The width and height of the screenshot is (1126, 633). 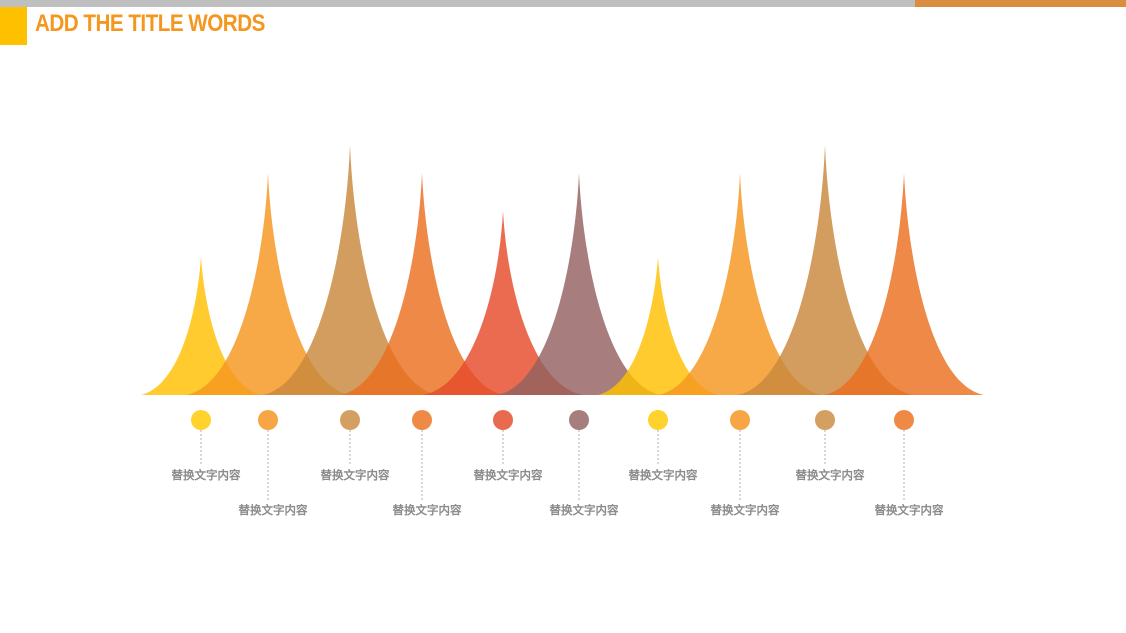 What do you see at coordinates (745, 510) in the screenshot?
I see `peak-label-8: 替换文字内容` at bounding box center [745, 510].